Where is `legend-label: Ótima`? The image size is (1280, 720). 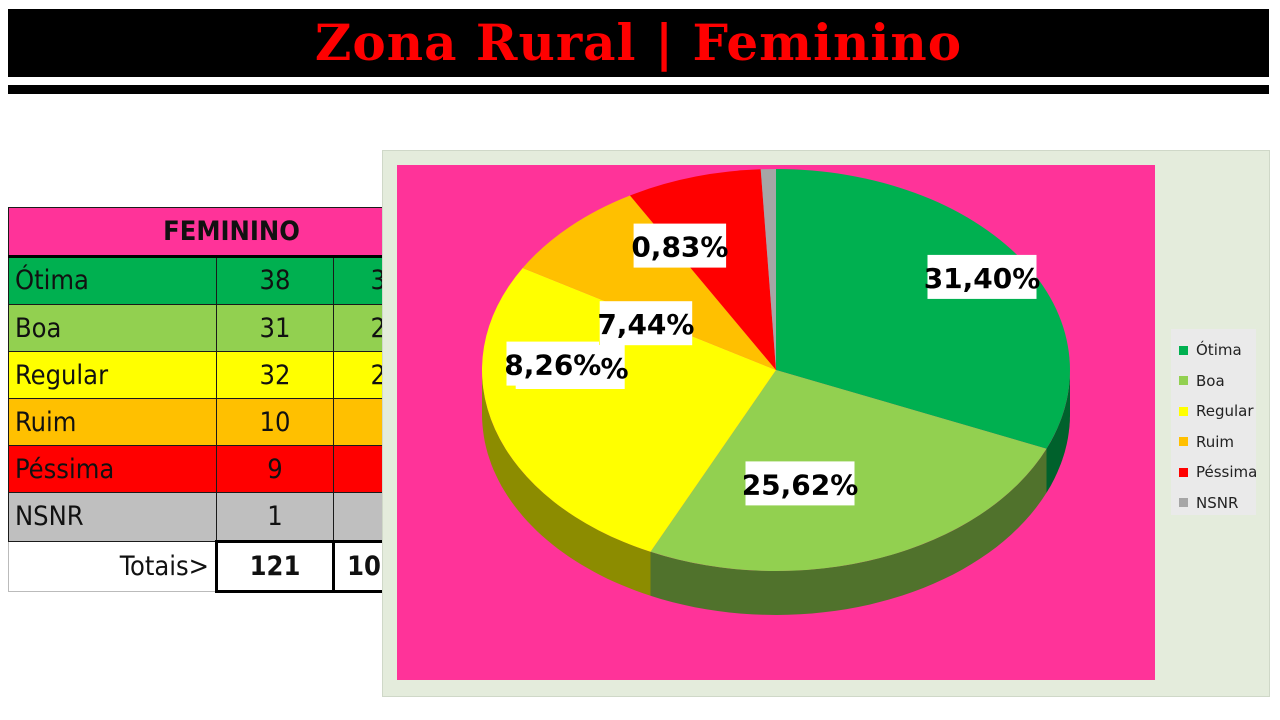
legend-label: Ótima is located at coordinates (1219, 350).